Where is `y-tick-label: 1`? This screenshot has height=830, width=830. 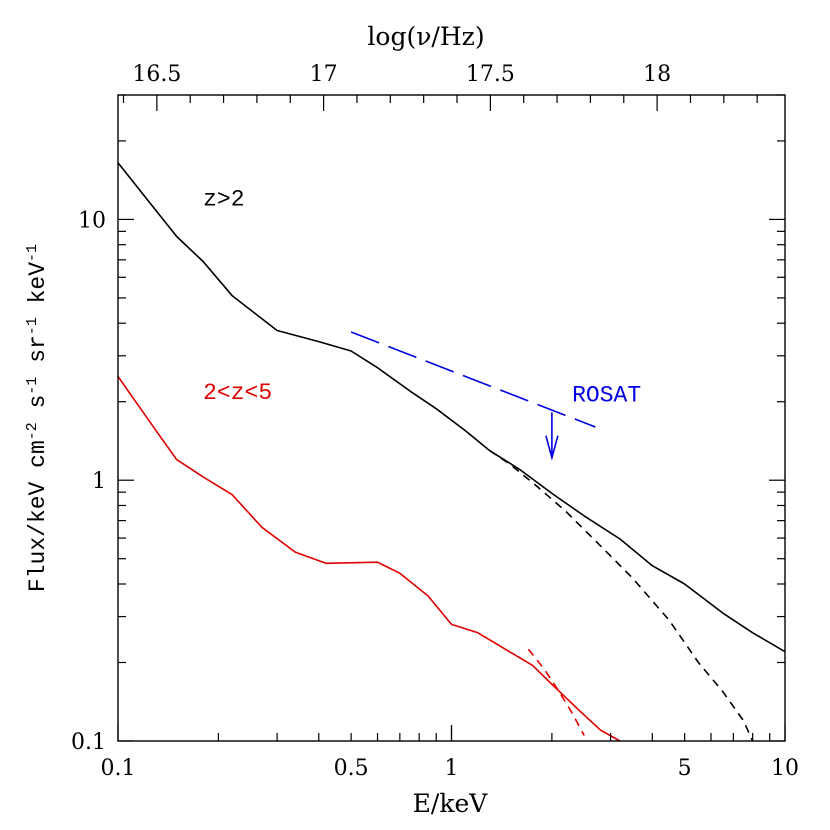
y-tick-label: 1 is located at coordinates (99, 481).